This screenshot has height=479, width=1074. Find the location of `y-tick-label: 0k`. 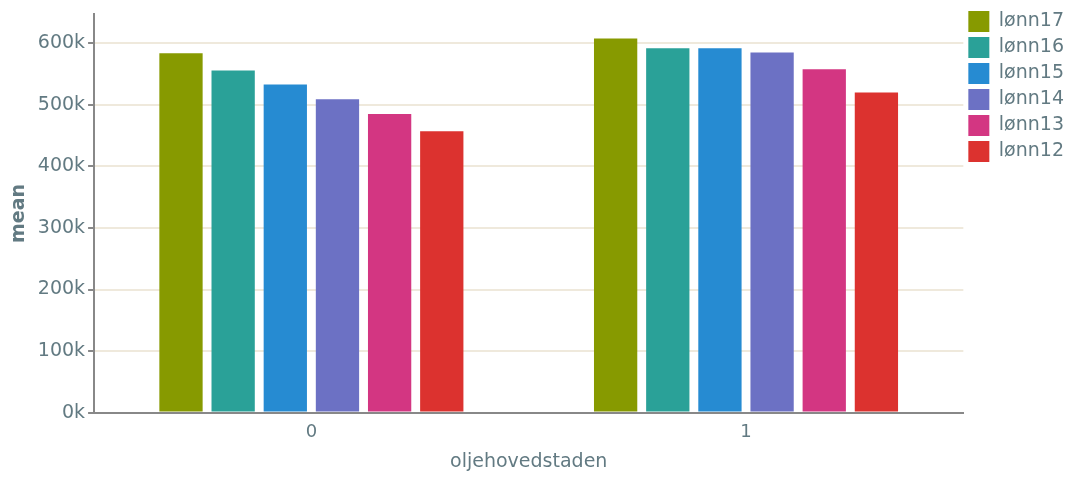

y-tick-label: 0k is located at coordinates (73, 410).